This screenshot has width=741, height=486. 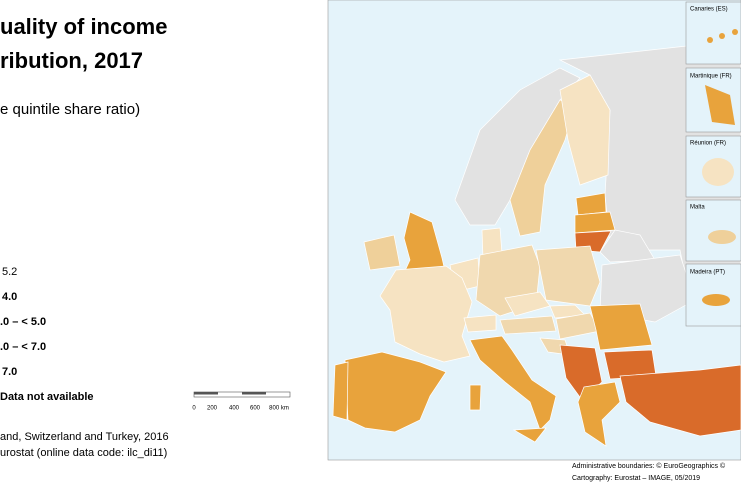 What do you see at coordinates (9, 272) in the screenshot?
I see `legend-label: 5.2` at bounding box center [9, 272].